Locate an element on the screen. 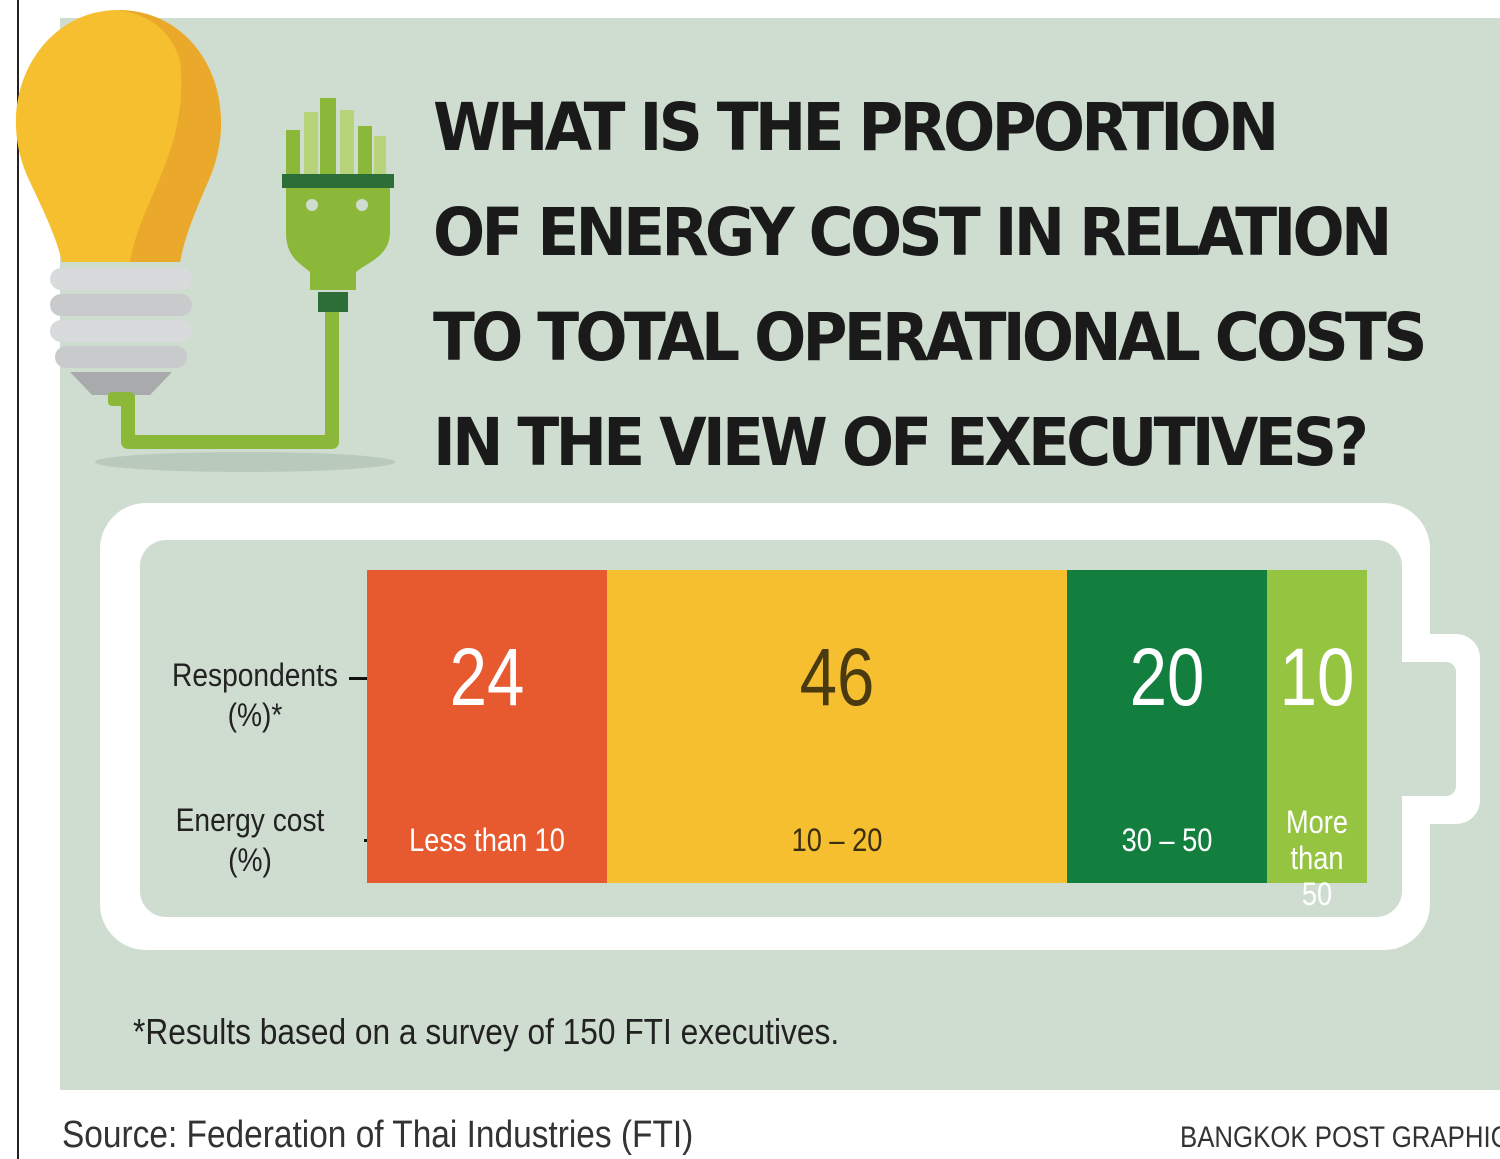 The width and height of the screenshot is (1500, 1159). respondents-label-line-2: (%)* is located at coordinates (255, 715).